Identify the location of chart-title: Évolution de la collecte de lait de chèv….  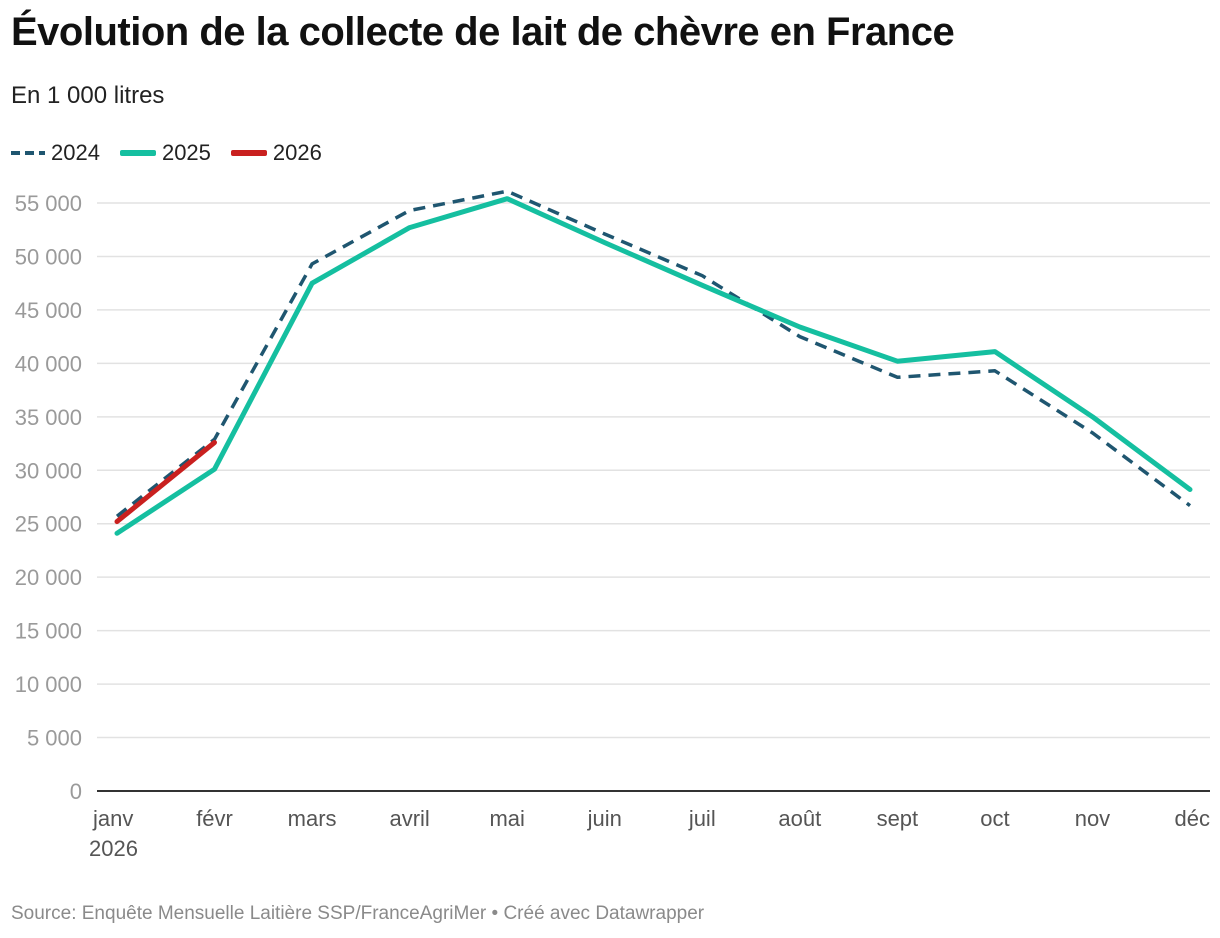
(483, 32).